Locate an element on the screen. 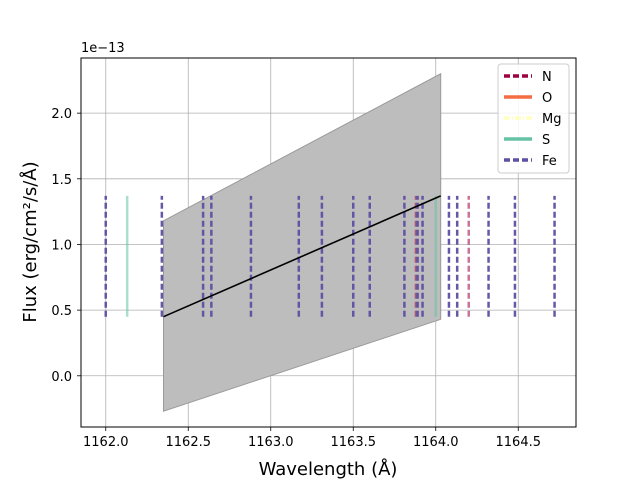 The image size is (640, 480). y-tick-label: 0.0 is located at coordinates (61, 377).